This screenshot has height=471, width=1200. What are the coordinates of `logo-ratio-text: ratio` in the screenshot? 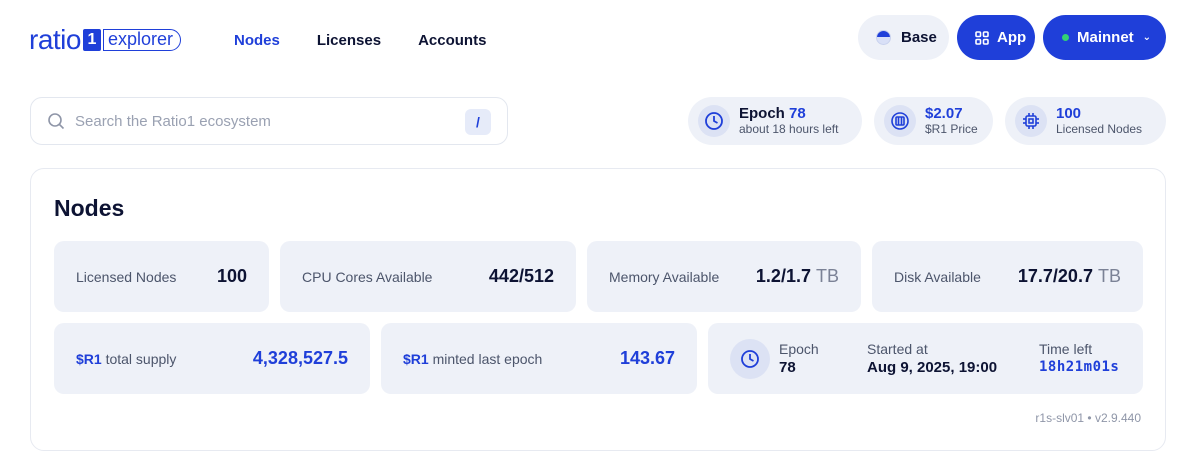 It's located at (55, 39).